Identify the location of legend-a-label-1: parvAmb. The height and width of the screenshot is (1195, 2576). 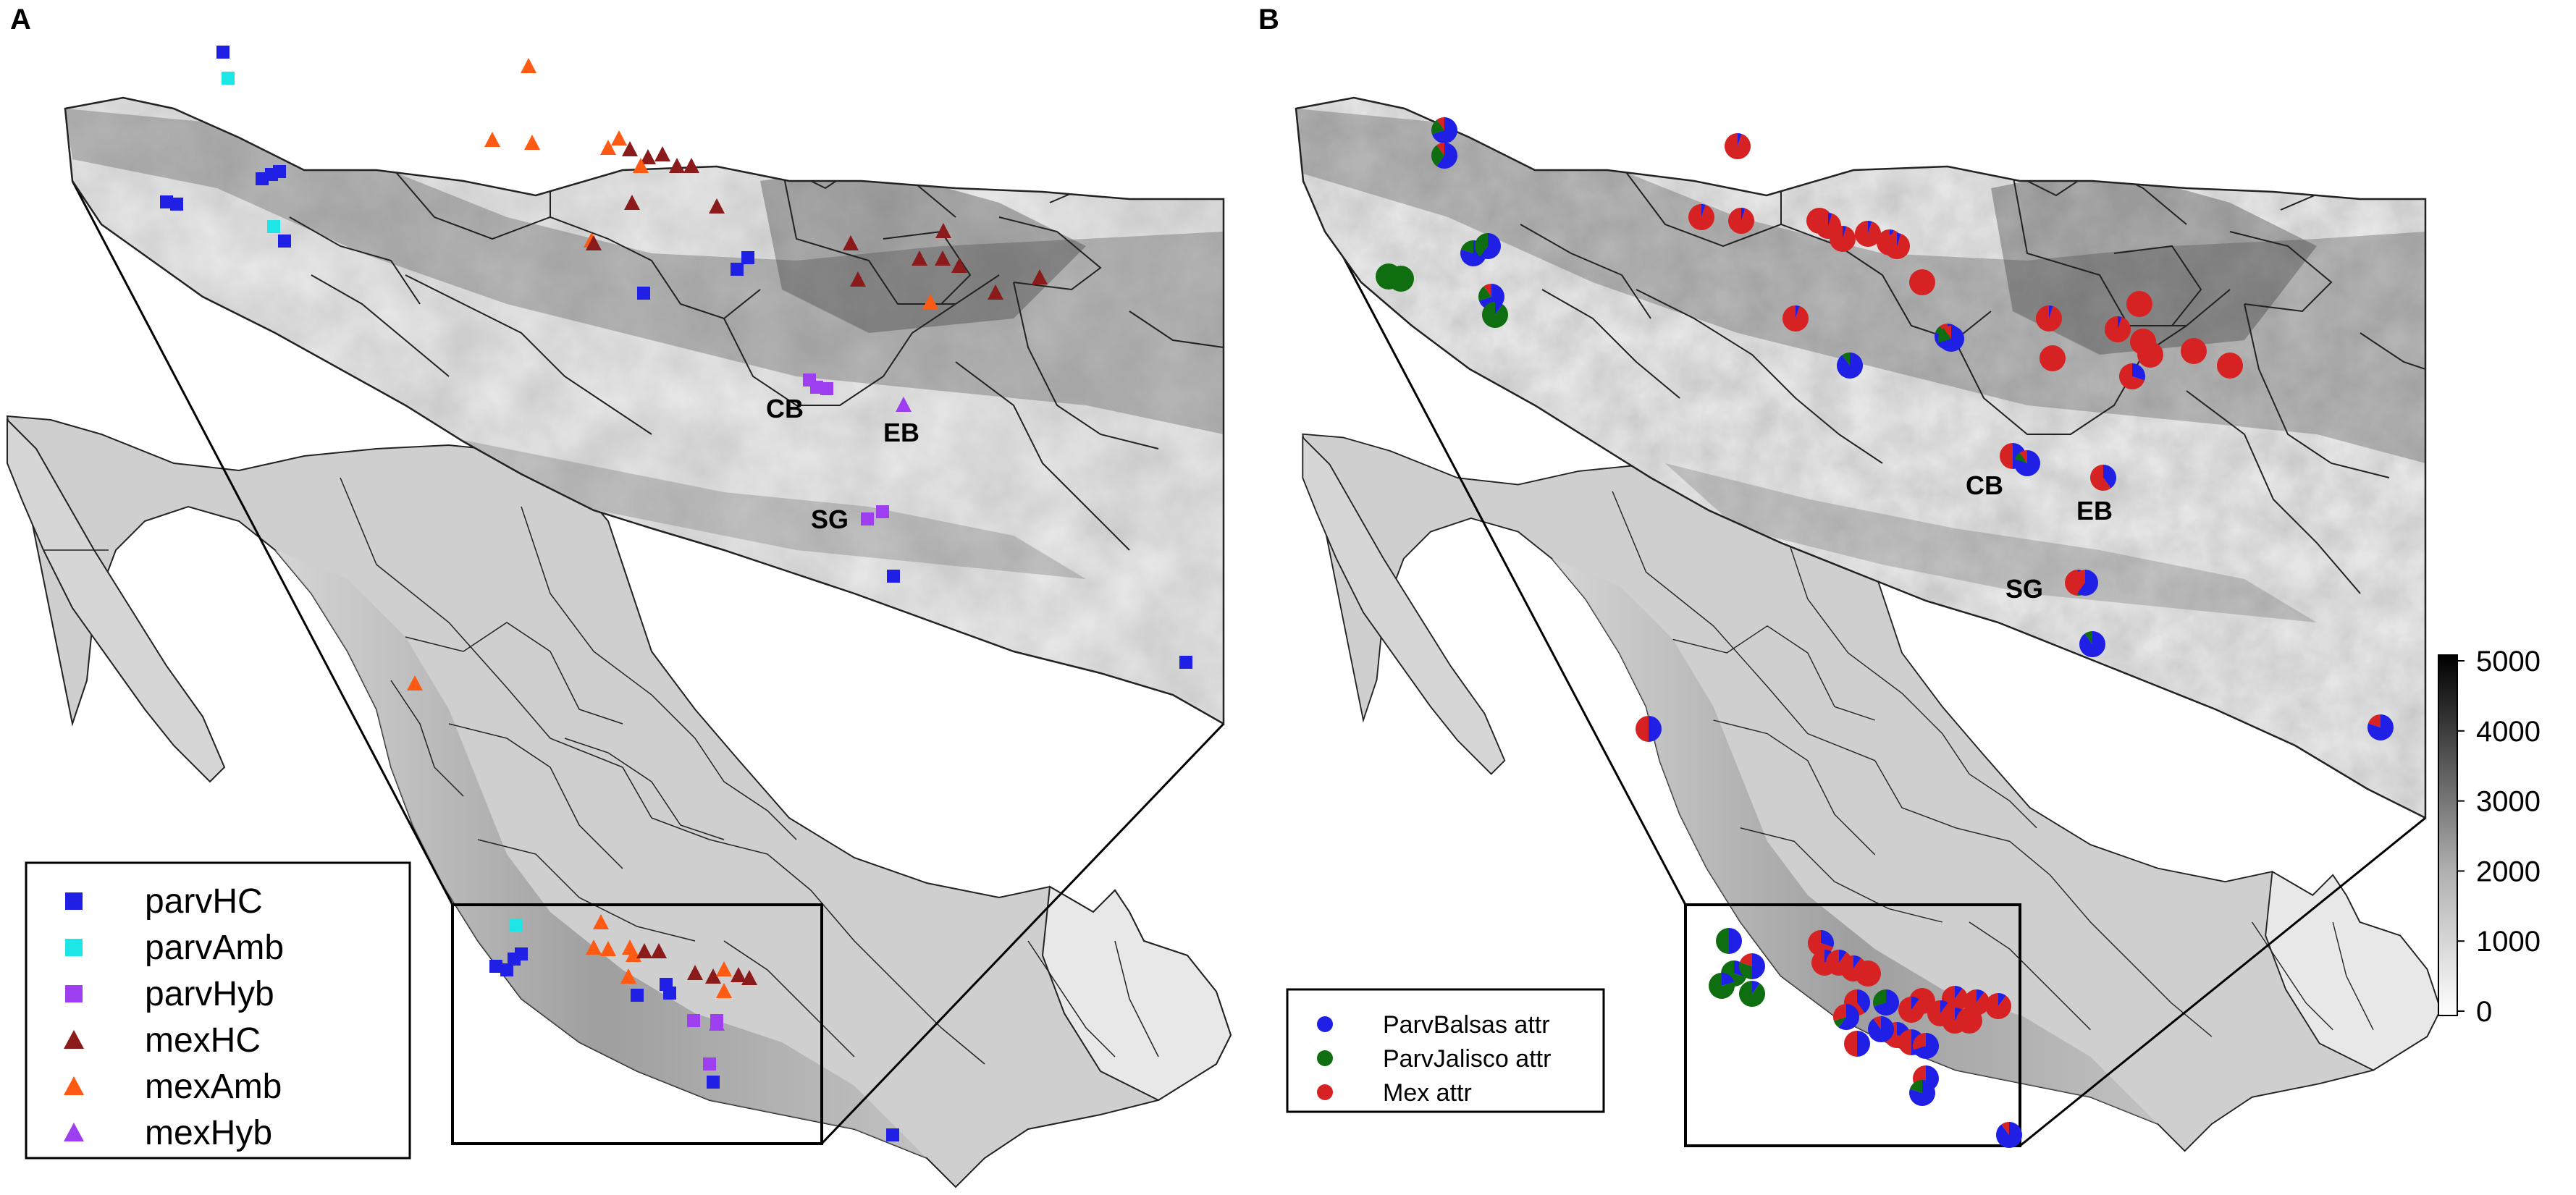
(214, 948).